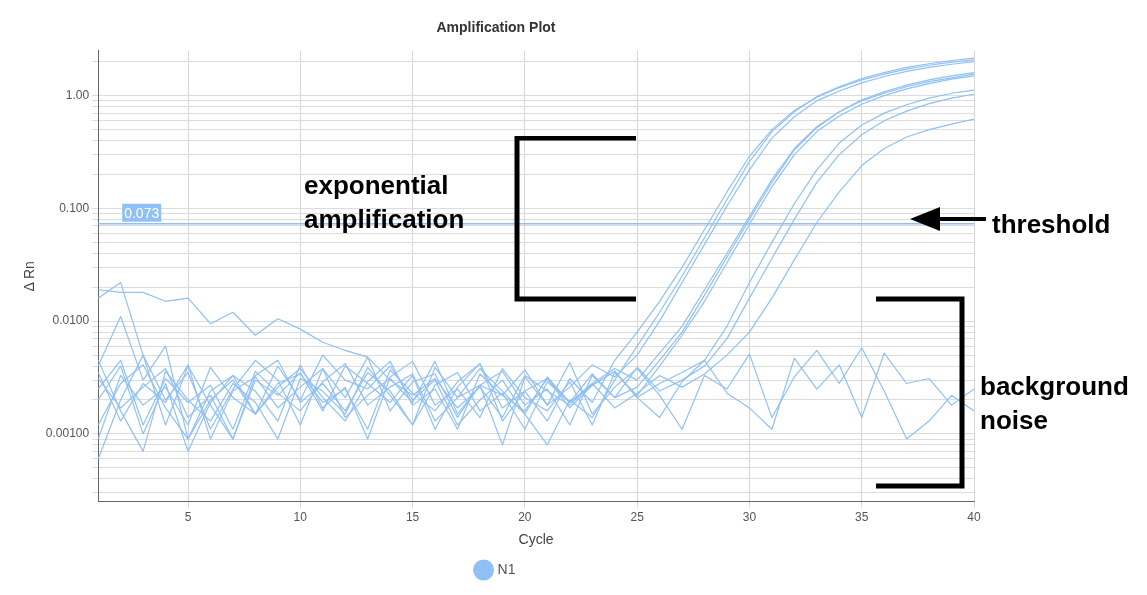  What do you see at coordinates (536, 539) in the screenshot?
I see `x-axis-title: Cycle` at bounding box center [536, 539].